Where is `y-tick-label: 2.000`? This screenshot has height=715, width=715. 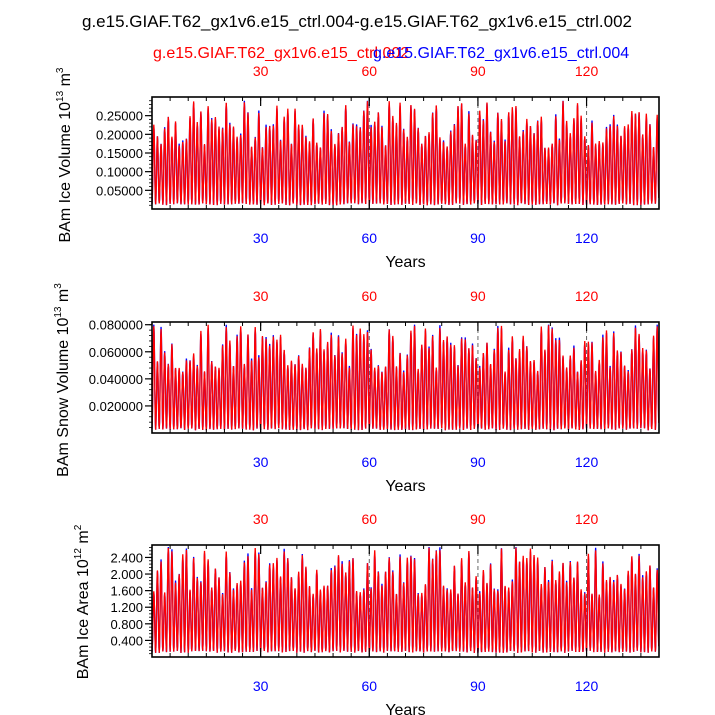
y-tick-label: 2.000 is located at coordinates (126, 574).